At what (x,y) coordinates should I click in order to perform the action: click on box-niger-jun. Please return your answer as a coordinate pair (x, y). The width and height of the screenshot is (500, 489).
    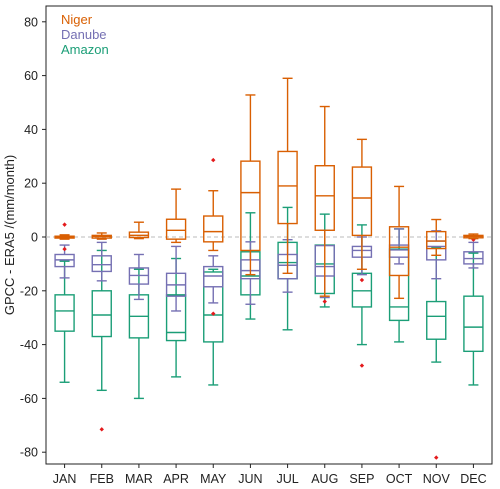
    Looking at the image, I should click on (250, 185).